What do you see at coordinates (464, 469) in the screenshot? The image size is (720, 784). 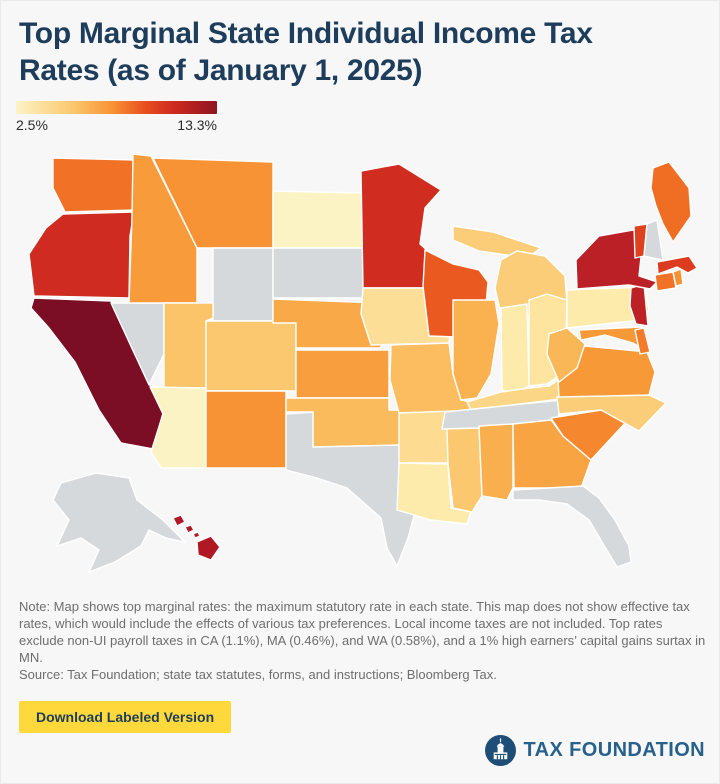 I see `state-MS` at bounding box center [464, 469].